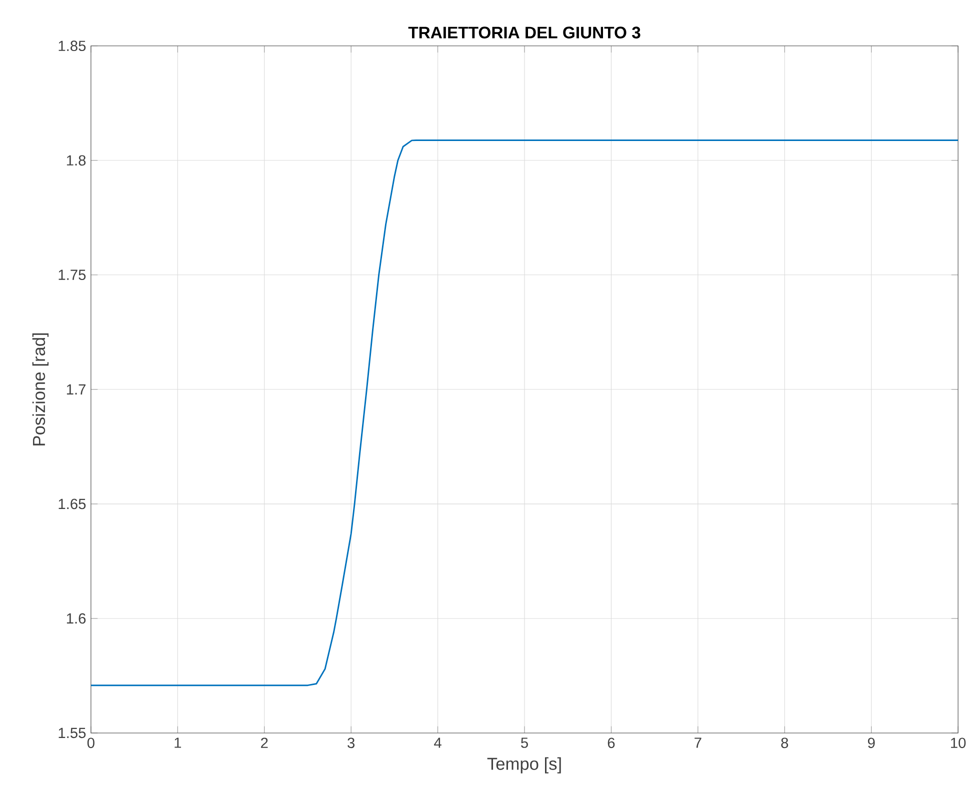 This screenshot has height=797, width=973. What do you see at coordinates (611, 743) in the screenshot?
I see `x-tick-label: 6` at bounding box center [611, 743].